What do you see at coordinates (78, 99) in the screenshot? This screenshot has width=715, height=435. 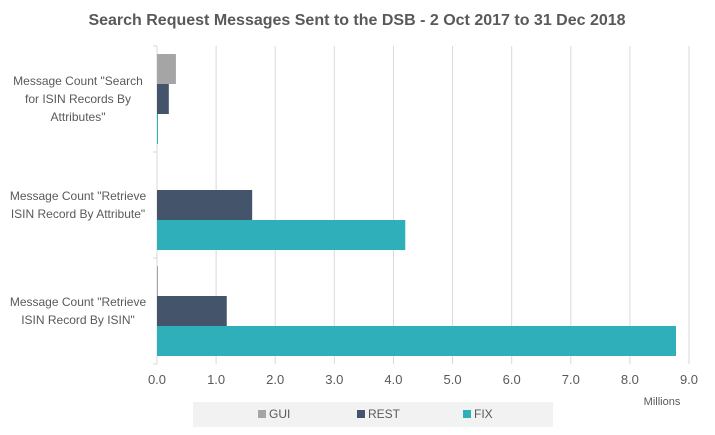 I see `category-label: for ISIN Records By` at bounding box center [78, 99].